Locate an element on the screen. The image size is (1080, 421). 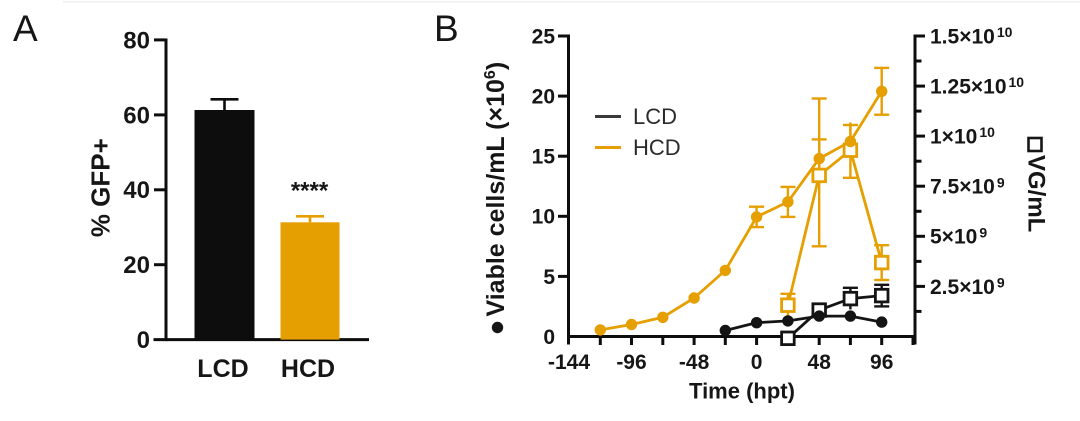
svg-text: 60 is located at coordinates (136, 115).